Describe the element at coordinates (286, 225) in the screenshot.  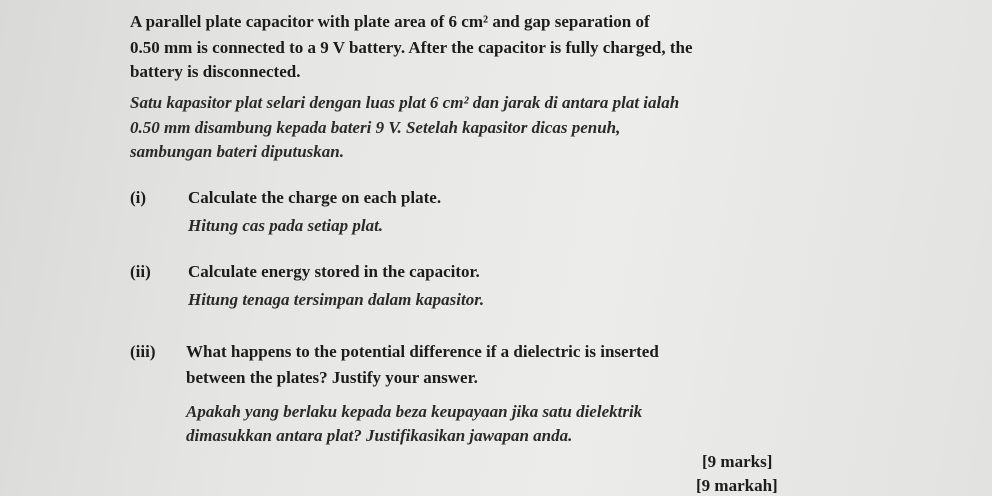
I see `part-question-malay: Hitung cas pada setiap plat.` at that location.